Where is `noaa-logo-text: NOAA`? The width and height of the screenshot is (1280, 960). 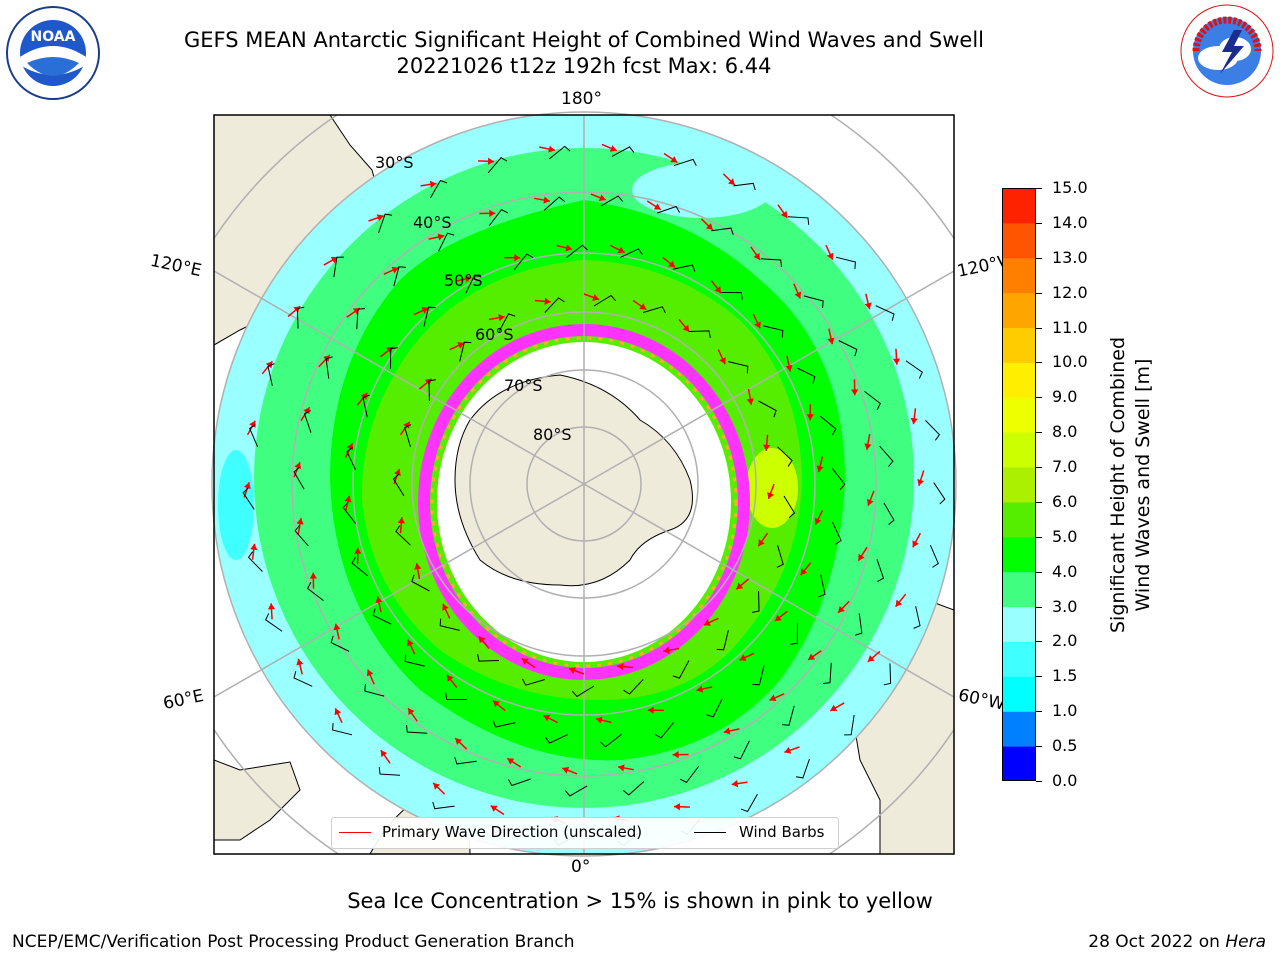
noaa-logo-text: NOAA is located at coordinates (53, 37).